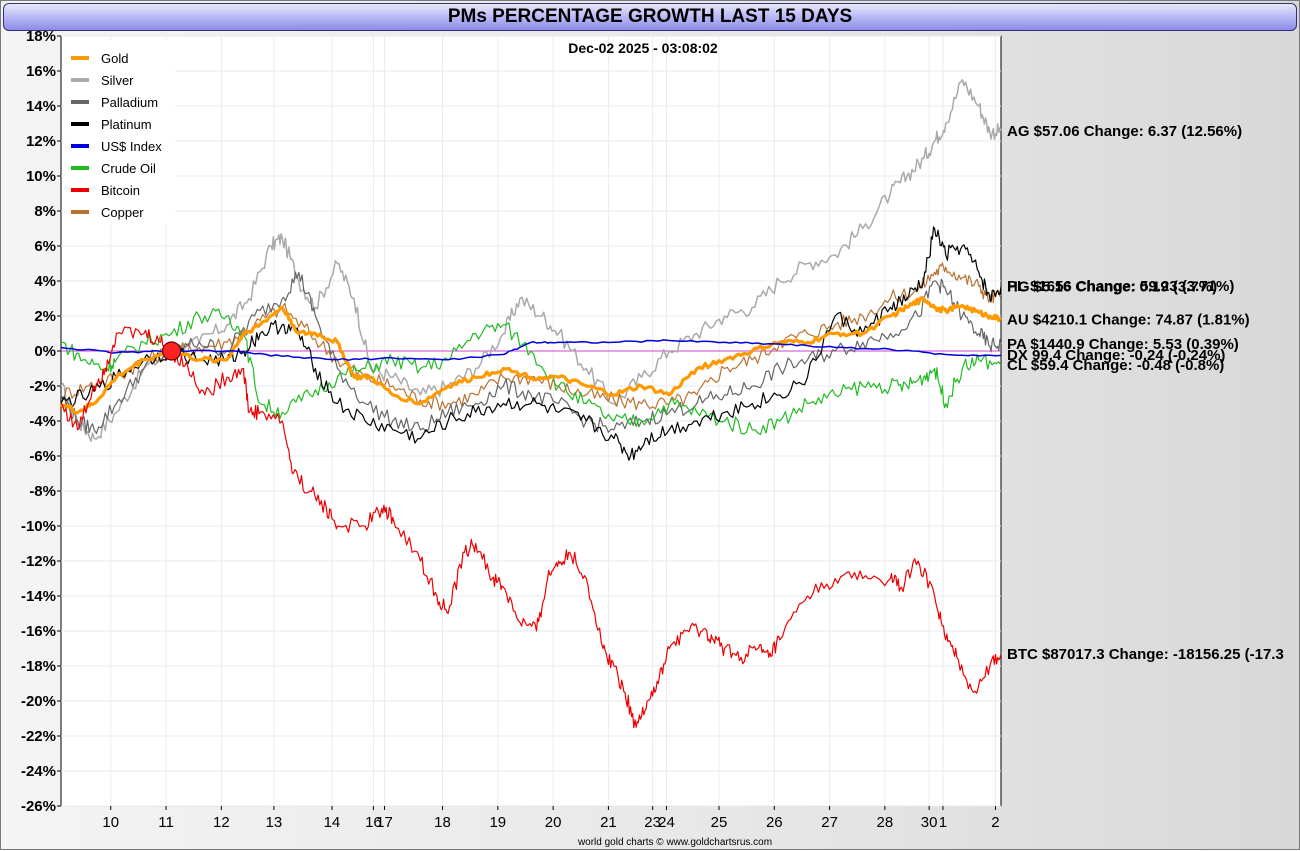  Describe the element at coordinates (45, 281) in the screenshot. I see `y-tick-label: 4%` at that location.